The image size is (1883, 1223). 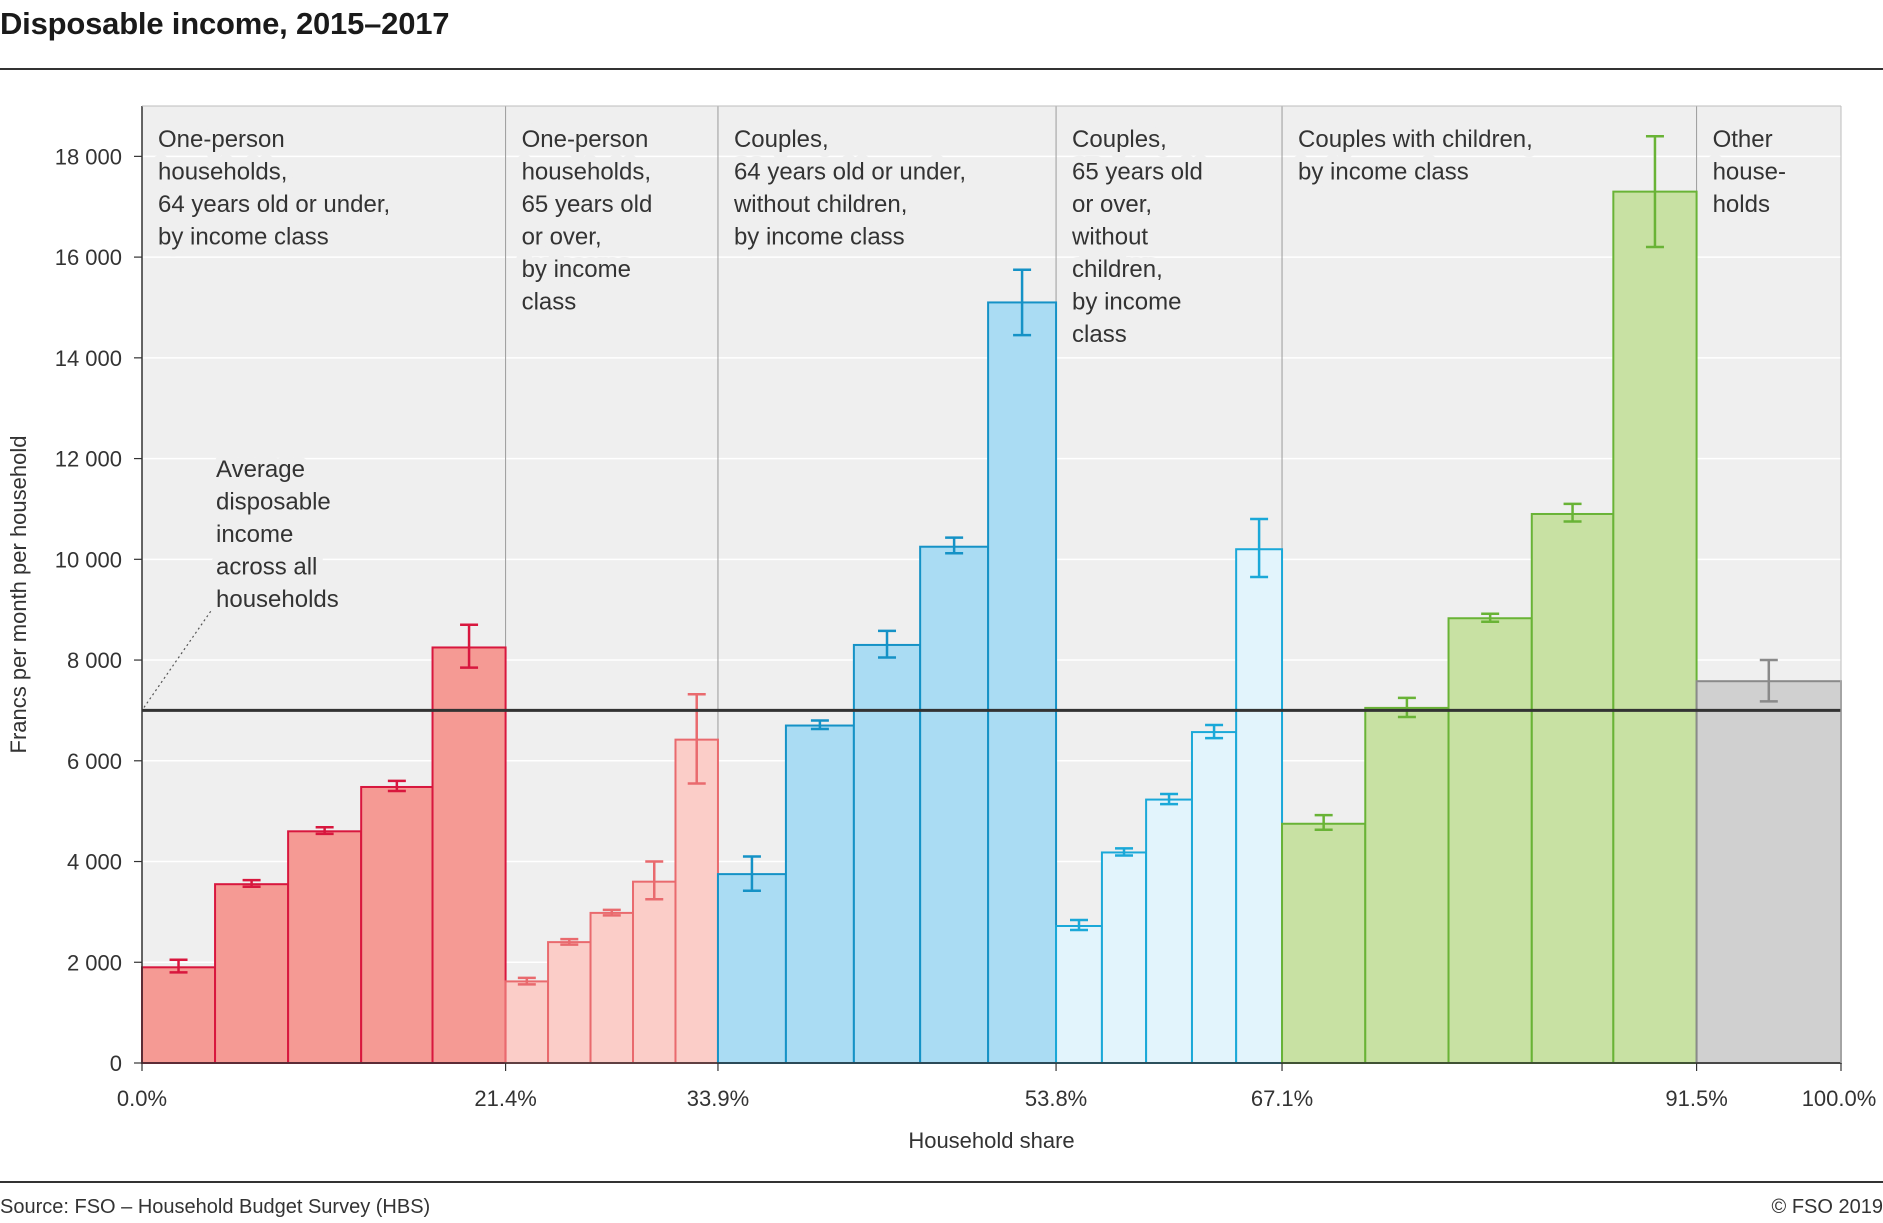 What do you see at coordinates (260, 469) in the screenshot?
I see `average-label-line: Average` at bounding box center [260, 469].